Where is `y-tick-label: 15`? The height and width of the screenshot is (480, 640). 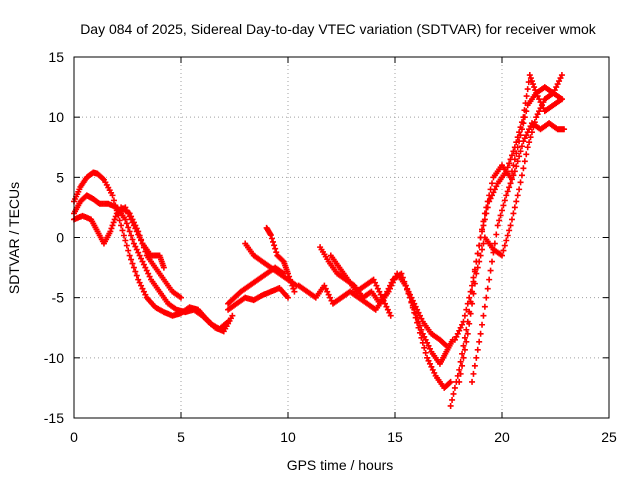 y-tick-label: 15 is located at coordinates (56, 57).